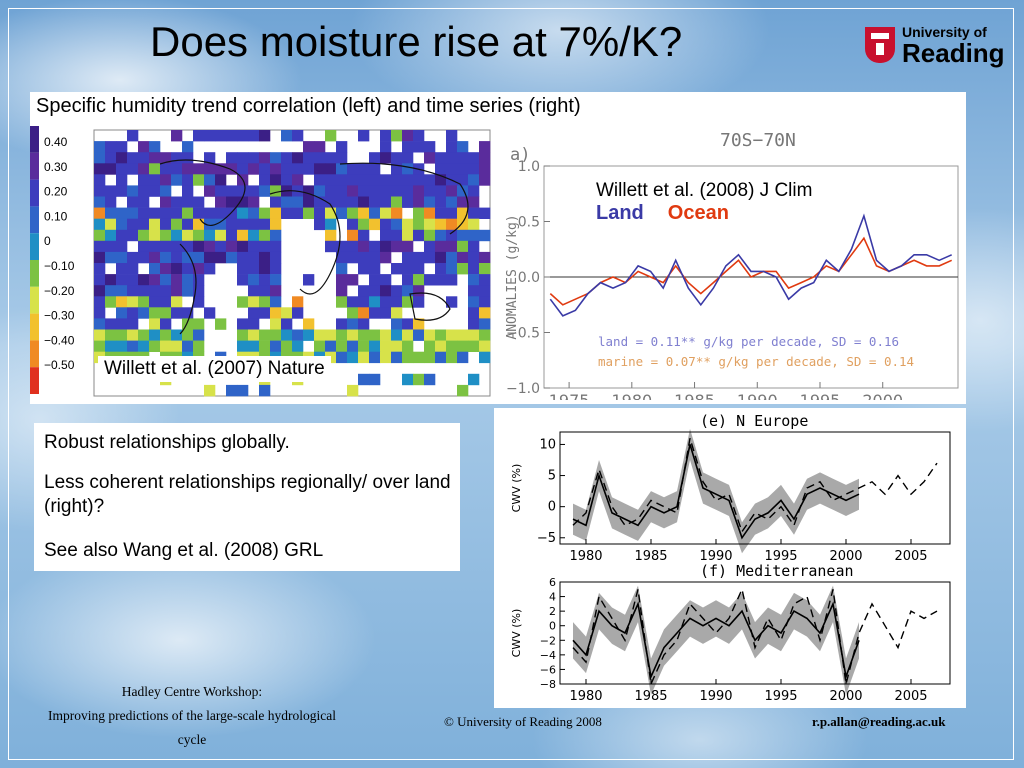  Describe the element at coordinates (879, 721) in the screenshot. I see `footer-email: r.p.allan@reading.ac.uk` at that location.